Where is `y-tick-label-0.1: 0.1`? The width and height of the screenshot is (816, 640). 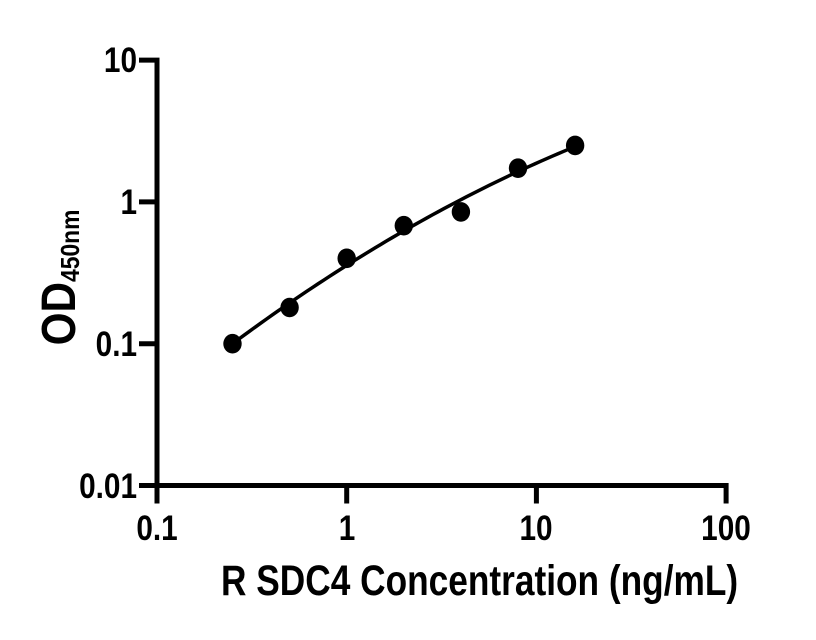 y-tick-label-0.1: 0.1 is located at coordinates (116, 344).